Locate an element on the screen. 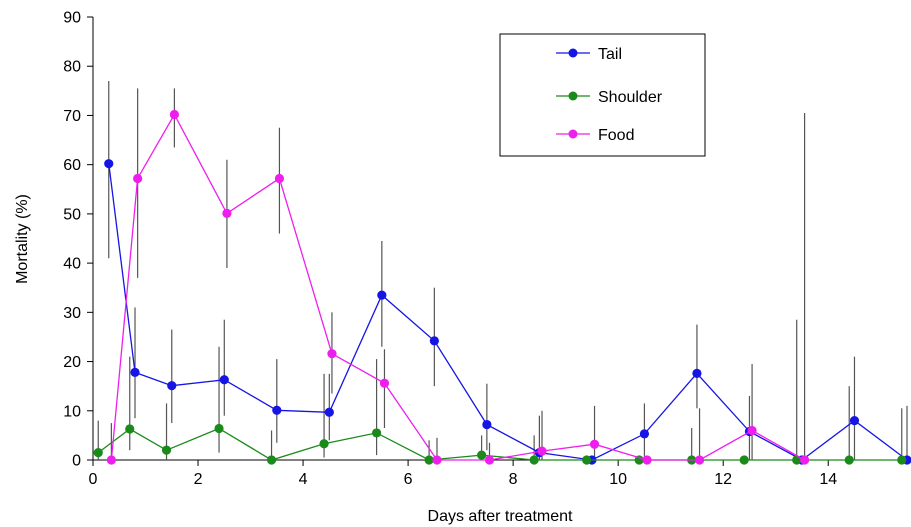 The height and width of the screenshot is (527, 911). y-tick-label: 70 is located at coordinates (72, 116).